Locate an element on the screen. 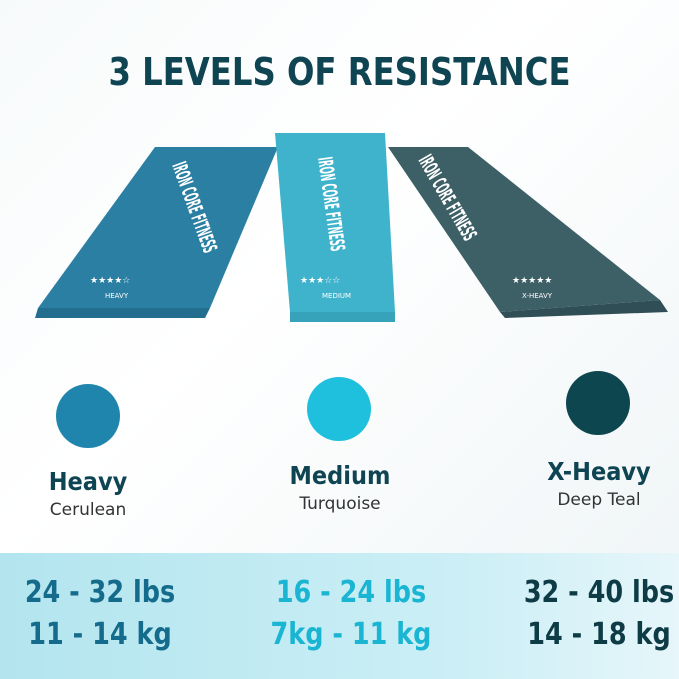 The height and width of the screenshot is (679, 679). page-title: 3 LEVELS OF RESISTANCE is located at coordinates (339, 72).